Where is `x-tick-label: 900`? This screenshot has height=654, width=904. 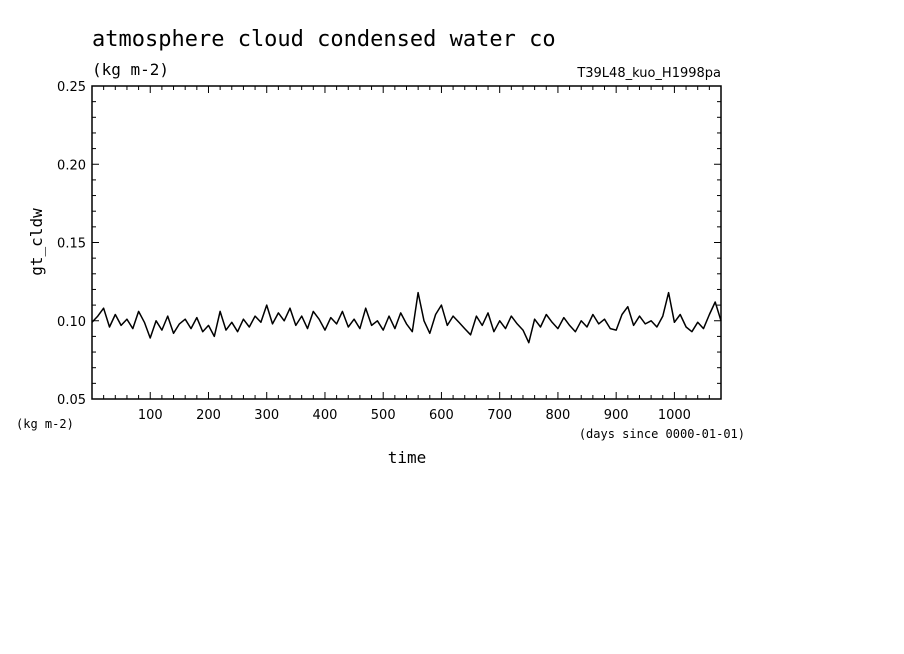
x-tick-label: 900 is located at coordinates (616, 415).